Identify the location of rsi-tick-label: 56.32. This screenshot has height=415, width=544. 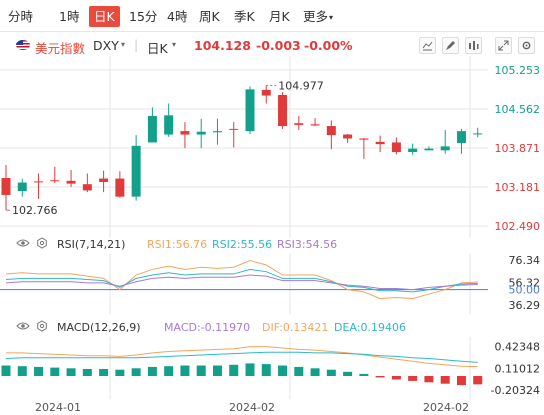
(525, 283).